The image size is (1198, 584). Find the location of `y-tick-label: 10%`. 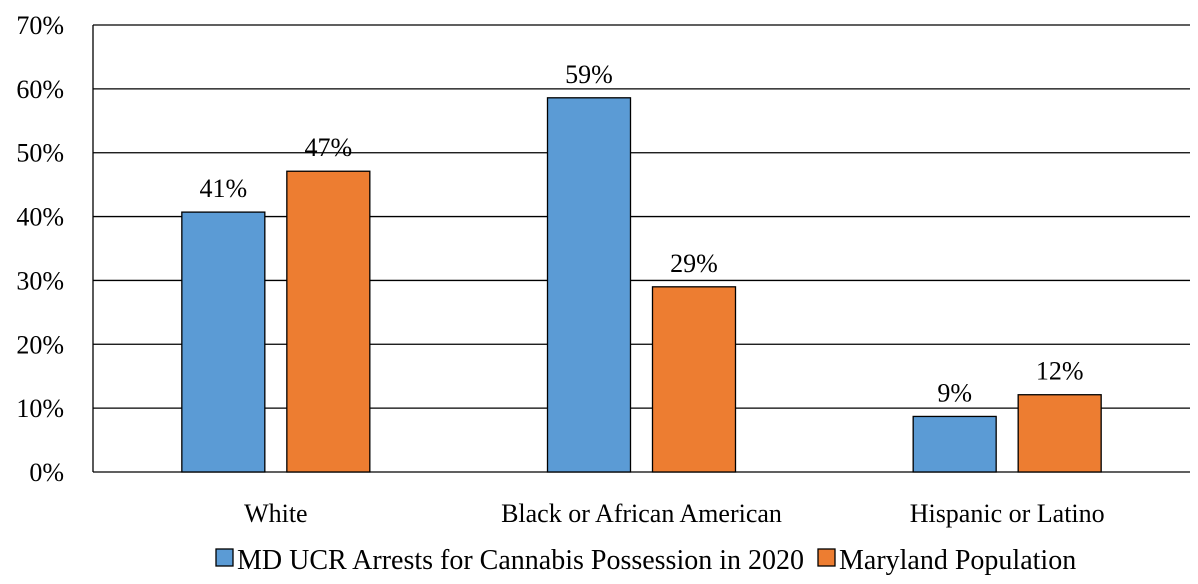

y-tick-label: 10% is located at coordinates (40, 408).